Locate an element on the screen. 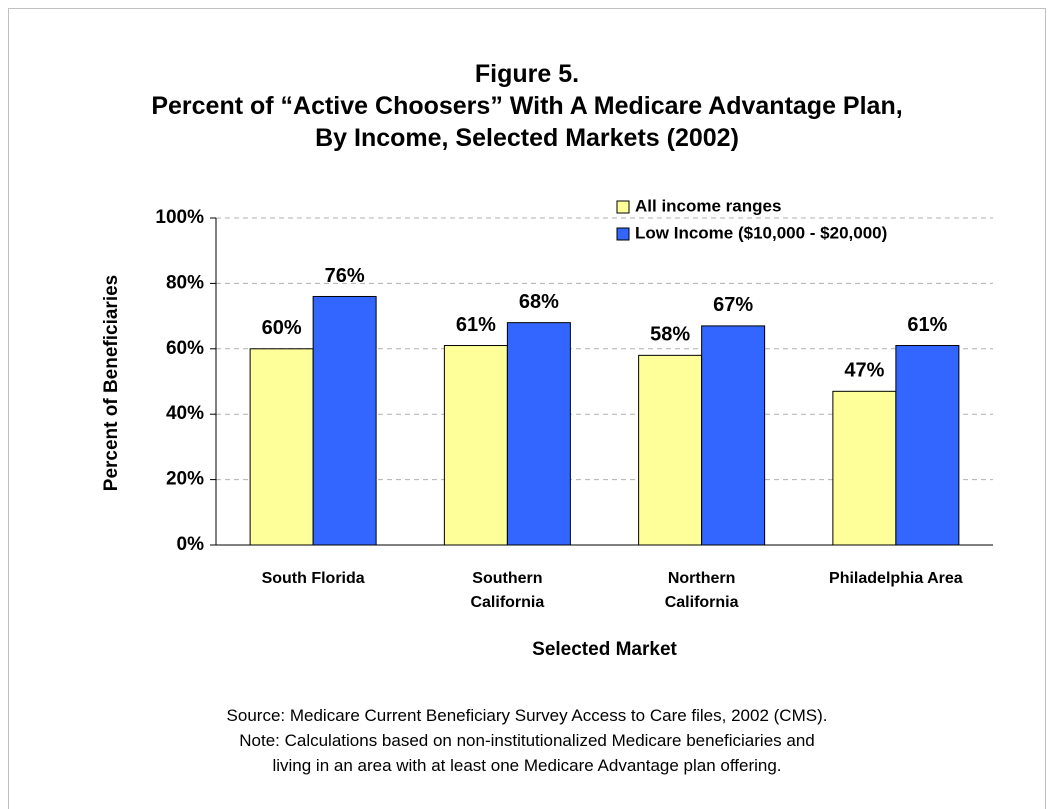 The height and width of the screenshot is (809, 1054). x-axis-label: Selected Market is located at coordinates (604, 649).